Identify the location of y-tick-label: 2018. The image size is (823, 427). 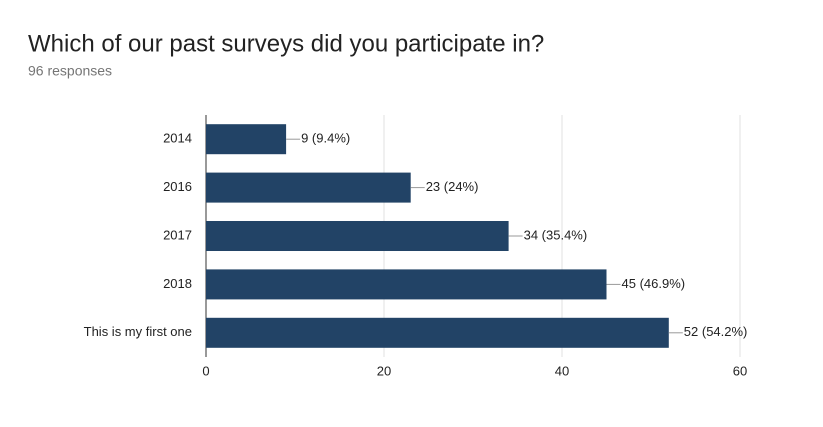
(177, 283).